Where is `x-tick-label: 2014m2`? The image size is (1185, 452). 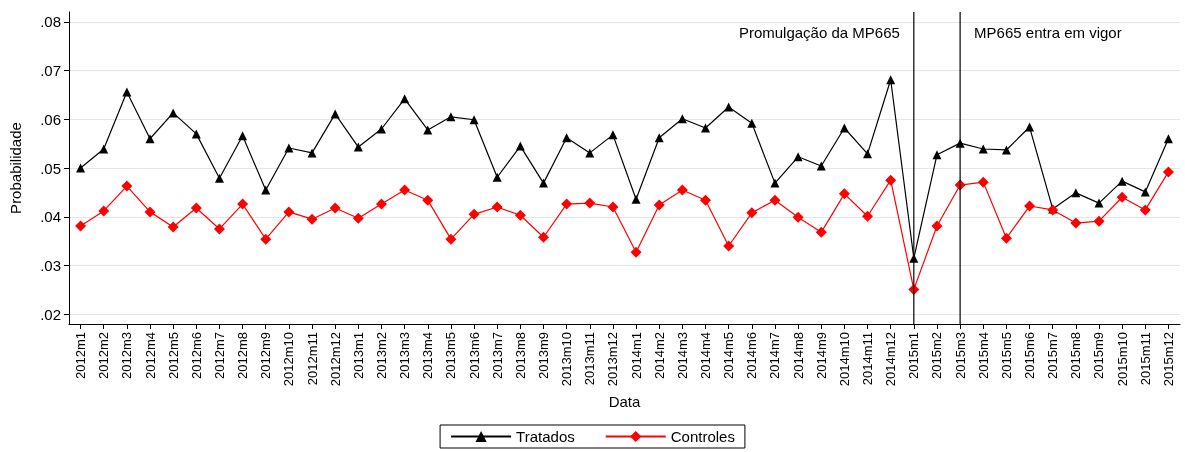 x-tick-label: 2014m2 is located at coordinates (659, 355).